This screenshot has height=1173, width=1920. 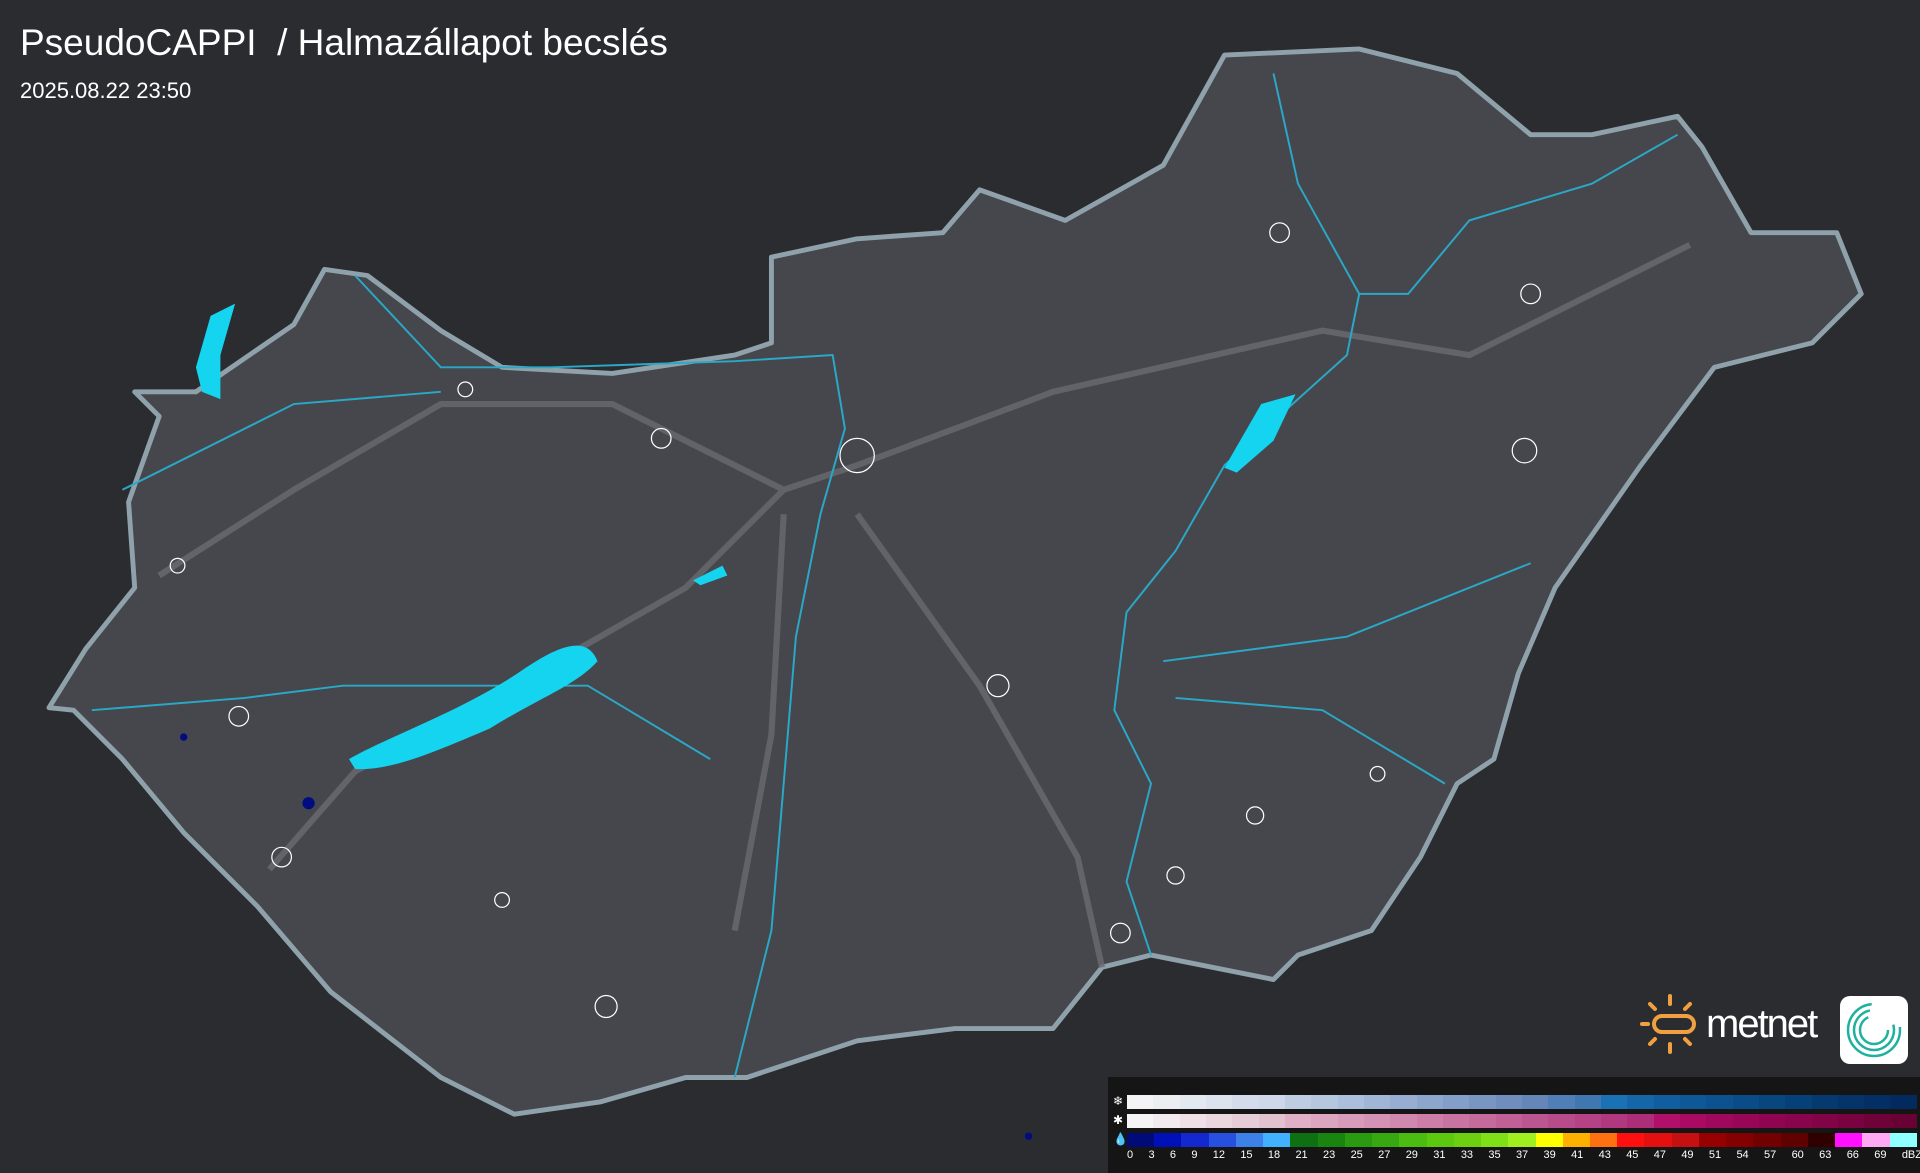 I want to click on legend-label: dBZ, so click(x=1910, y=1155).